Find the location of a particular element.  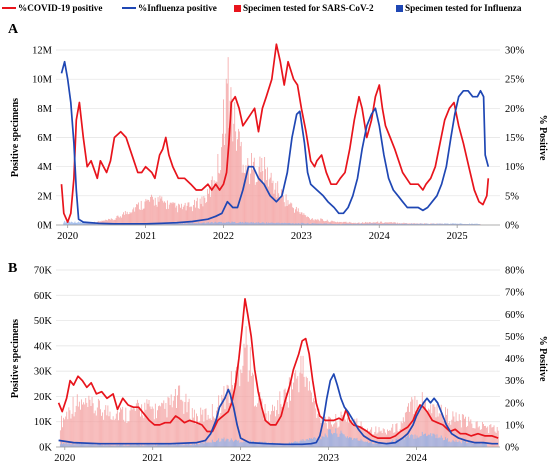

panel-b-y-right-tick: 10% is located at coordinates (515, 425).